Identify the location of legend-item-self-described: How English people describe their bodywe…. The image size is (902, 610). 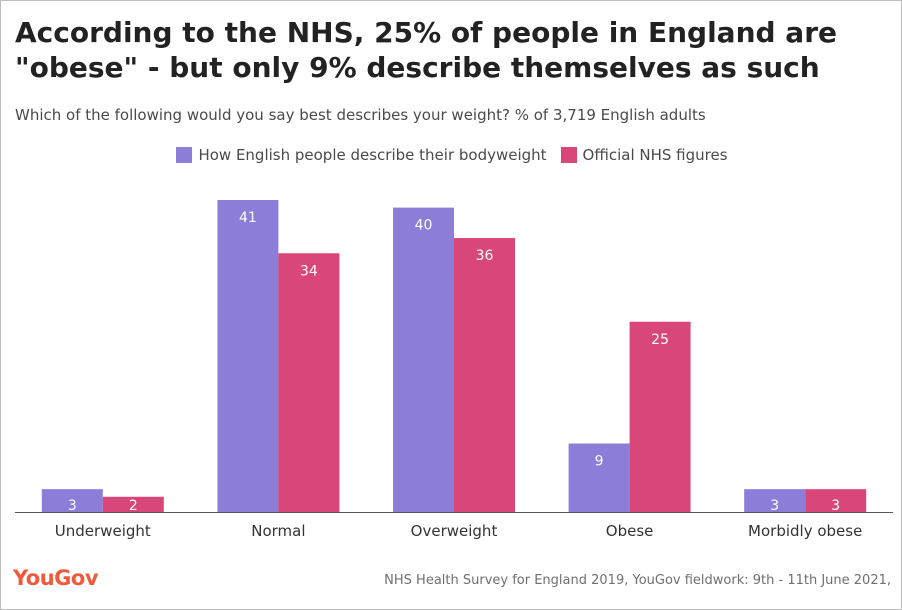
(361, 155).